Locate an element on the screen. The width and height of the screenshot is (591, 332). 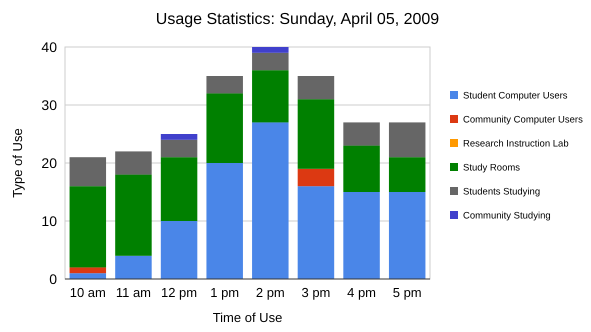
y-tick-label: 40 is located at coordinates (49, 46).